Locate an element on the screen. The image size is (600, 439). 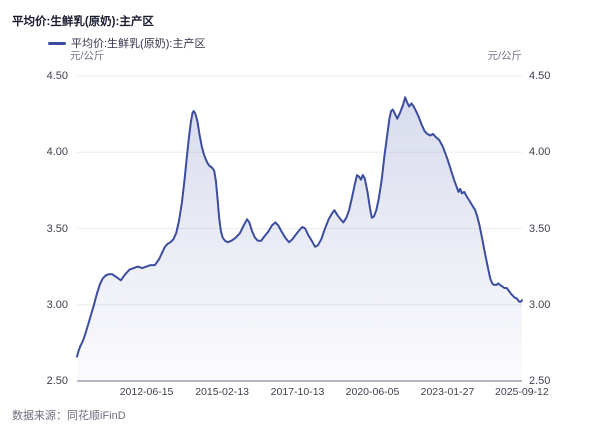
y-axis-label-right: 4.00 is located at coordinates (540, 152).